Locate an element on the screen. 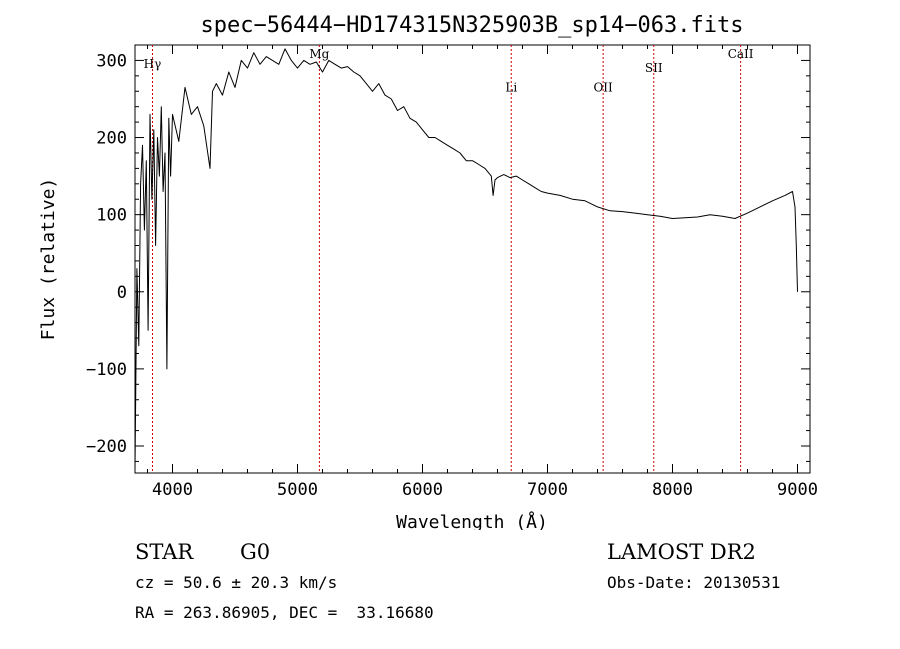 Image resolution: width=900 pixels, height=649 pixels. y-tick-label: 300 is located at coordinates (111, 61).